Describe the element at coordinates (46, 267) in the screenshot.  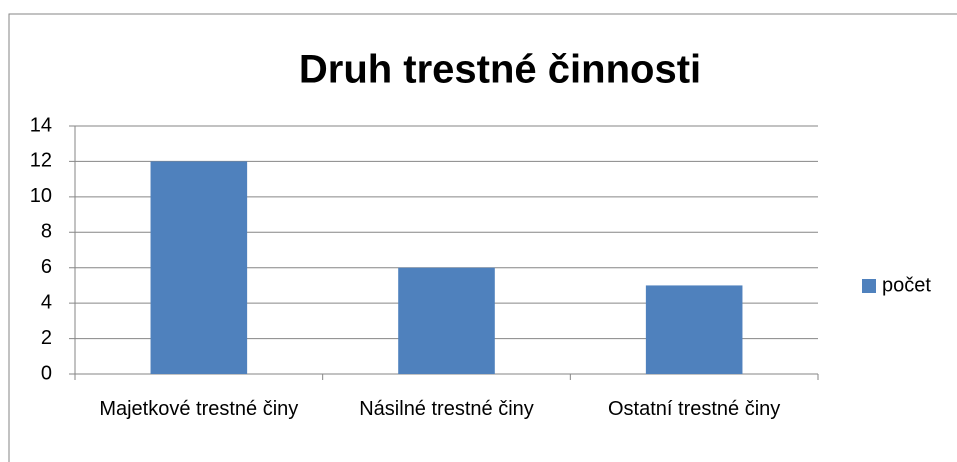
I see `y-tick-label: 6` at that location.